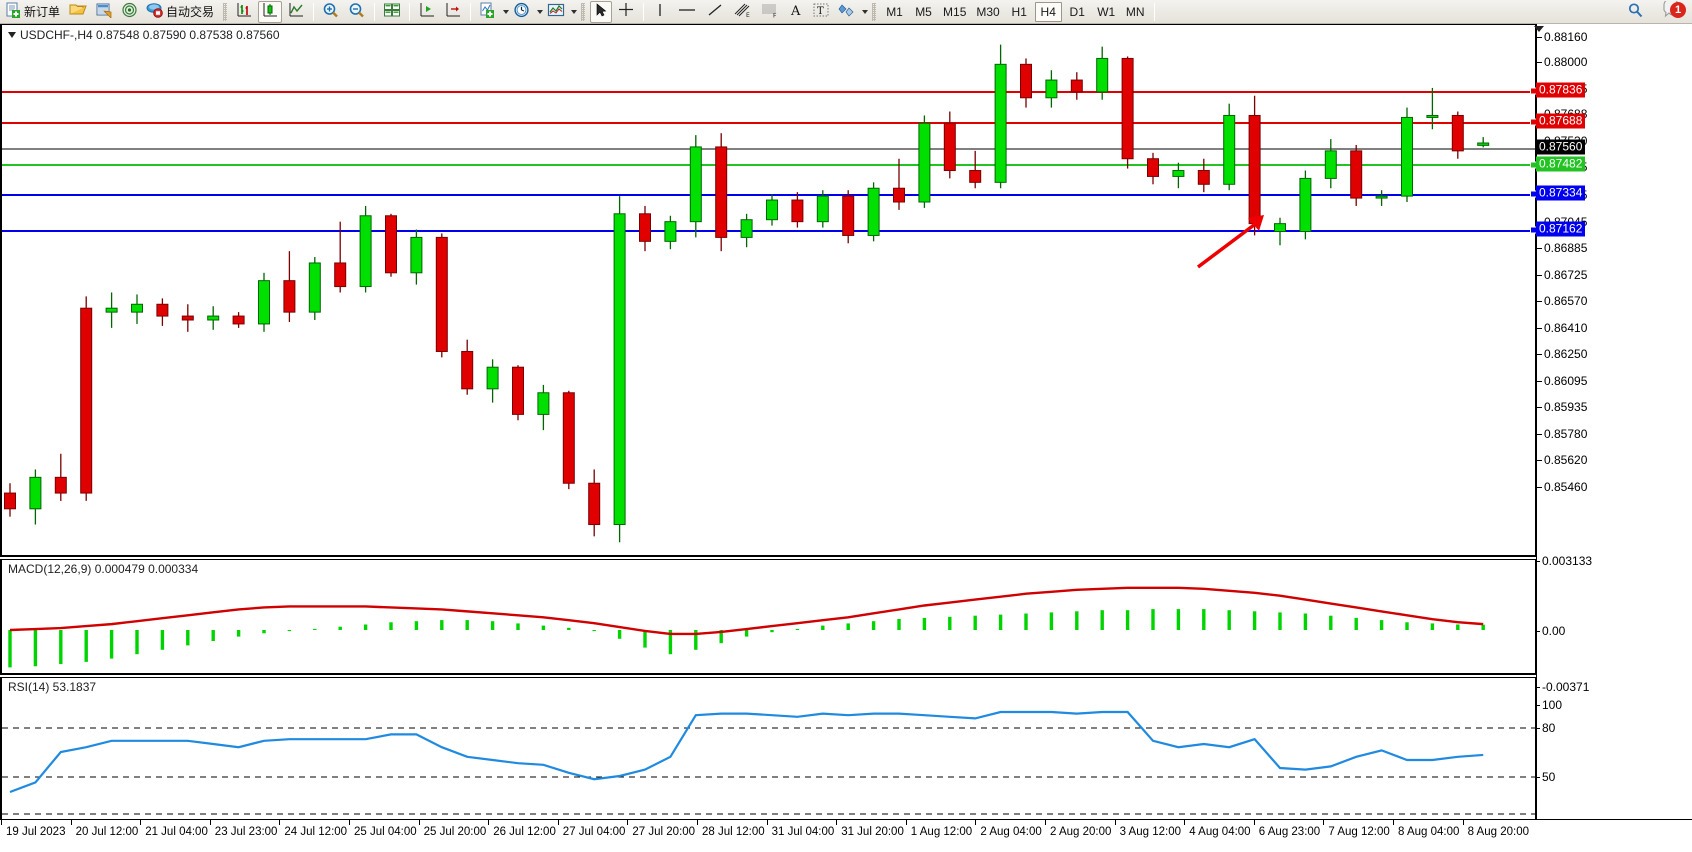 The height and width of the screenshot is (852, 1692). I want to click on notification-button: 1, so click(1672, 11).